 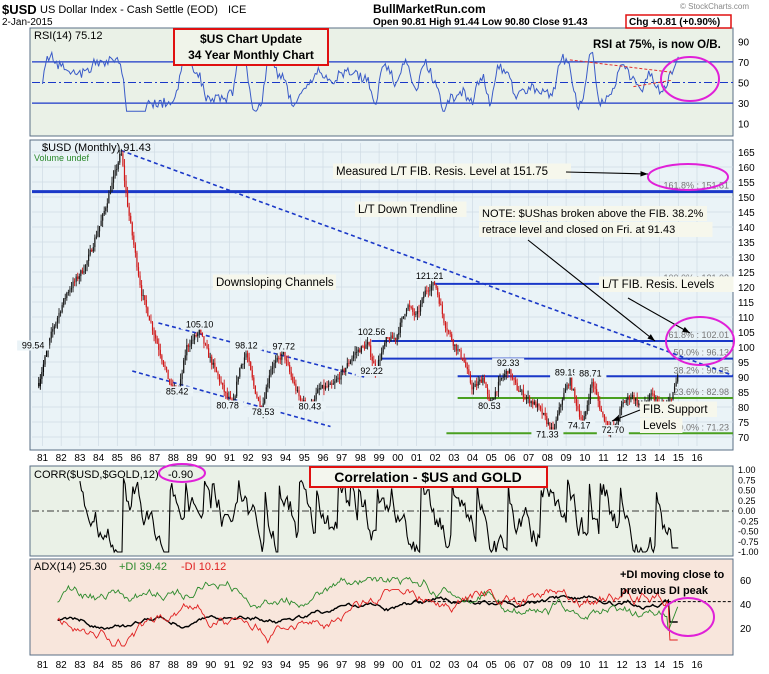 What do you see at coordinates (744, 125) in the screenshot?
I see `rsi-tick-label: 10` at bounding box center [744, 125].